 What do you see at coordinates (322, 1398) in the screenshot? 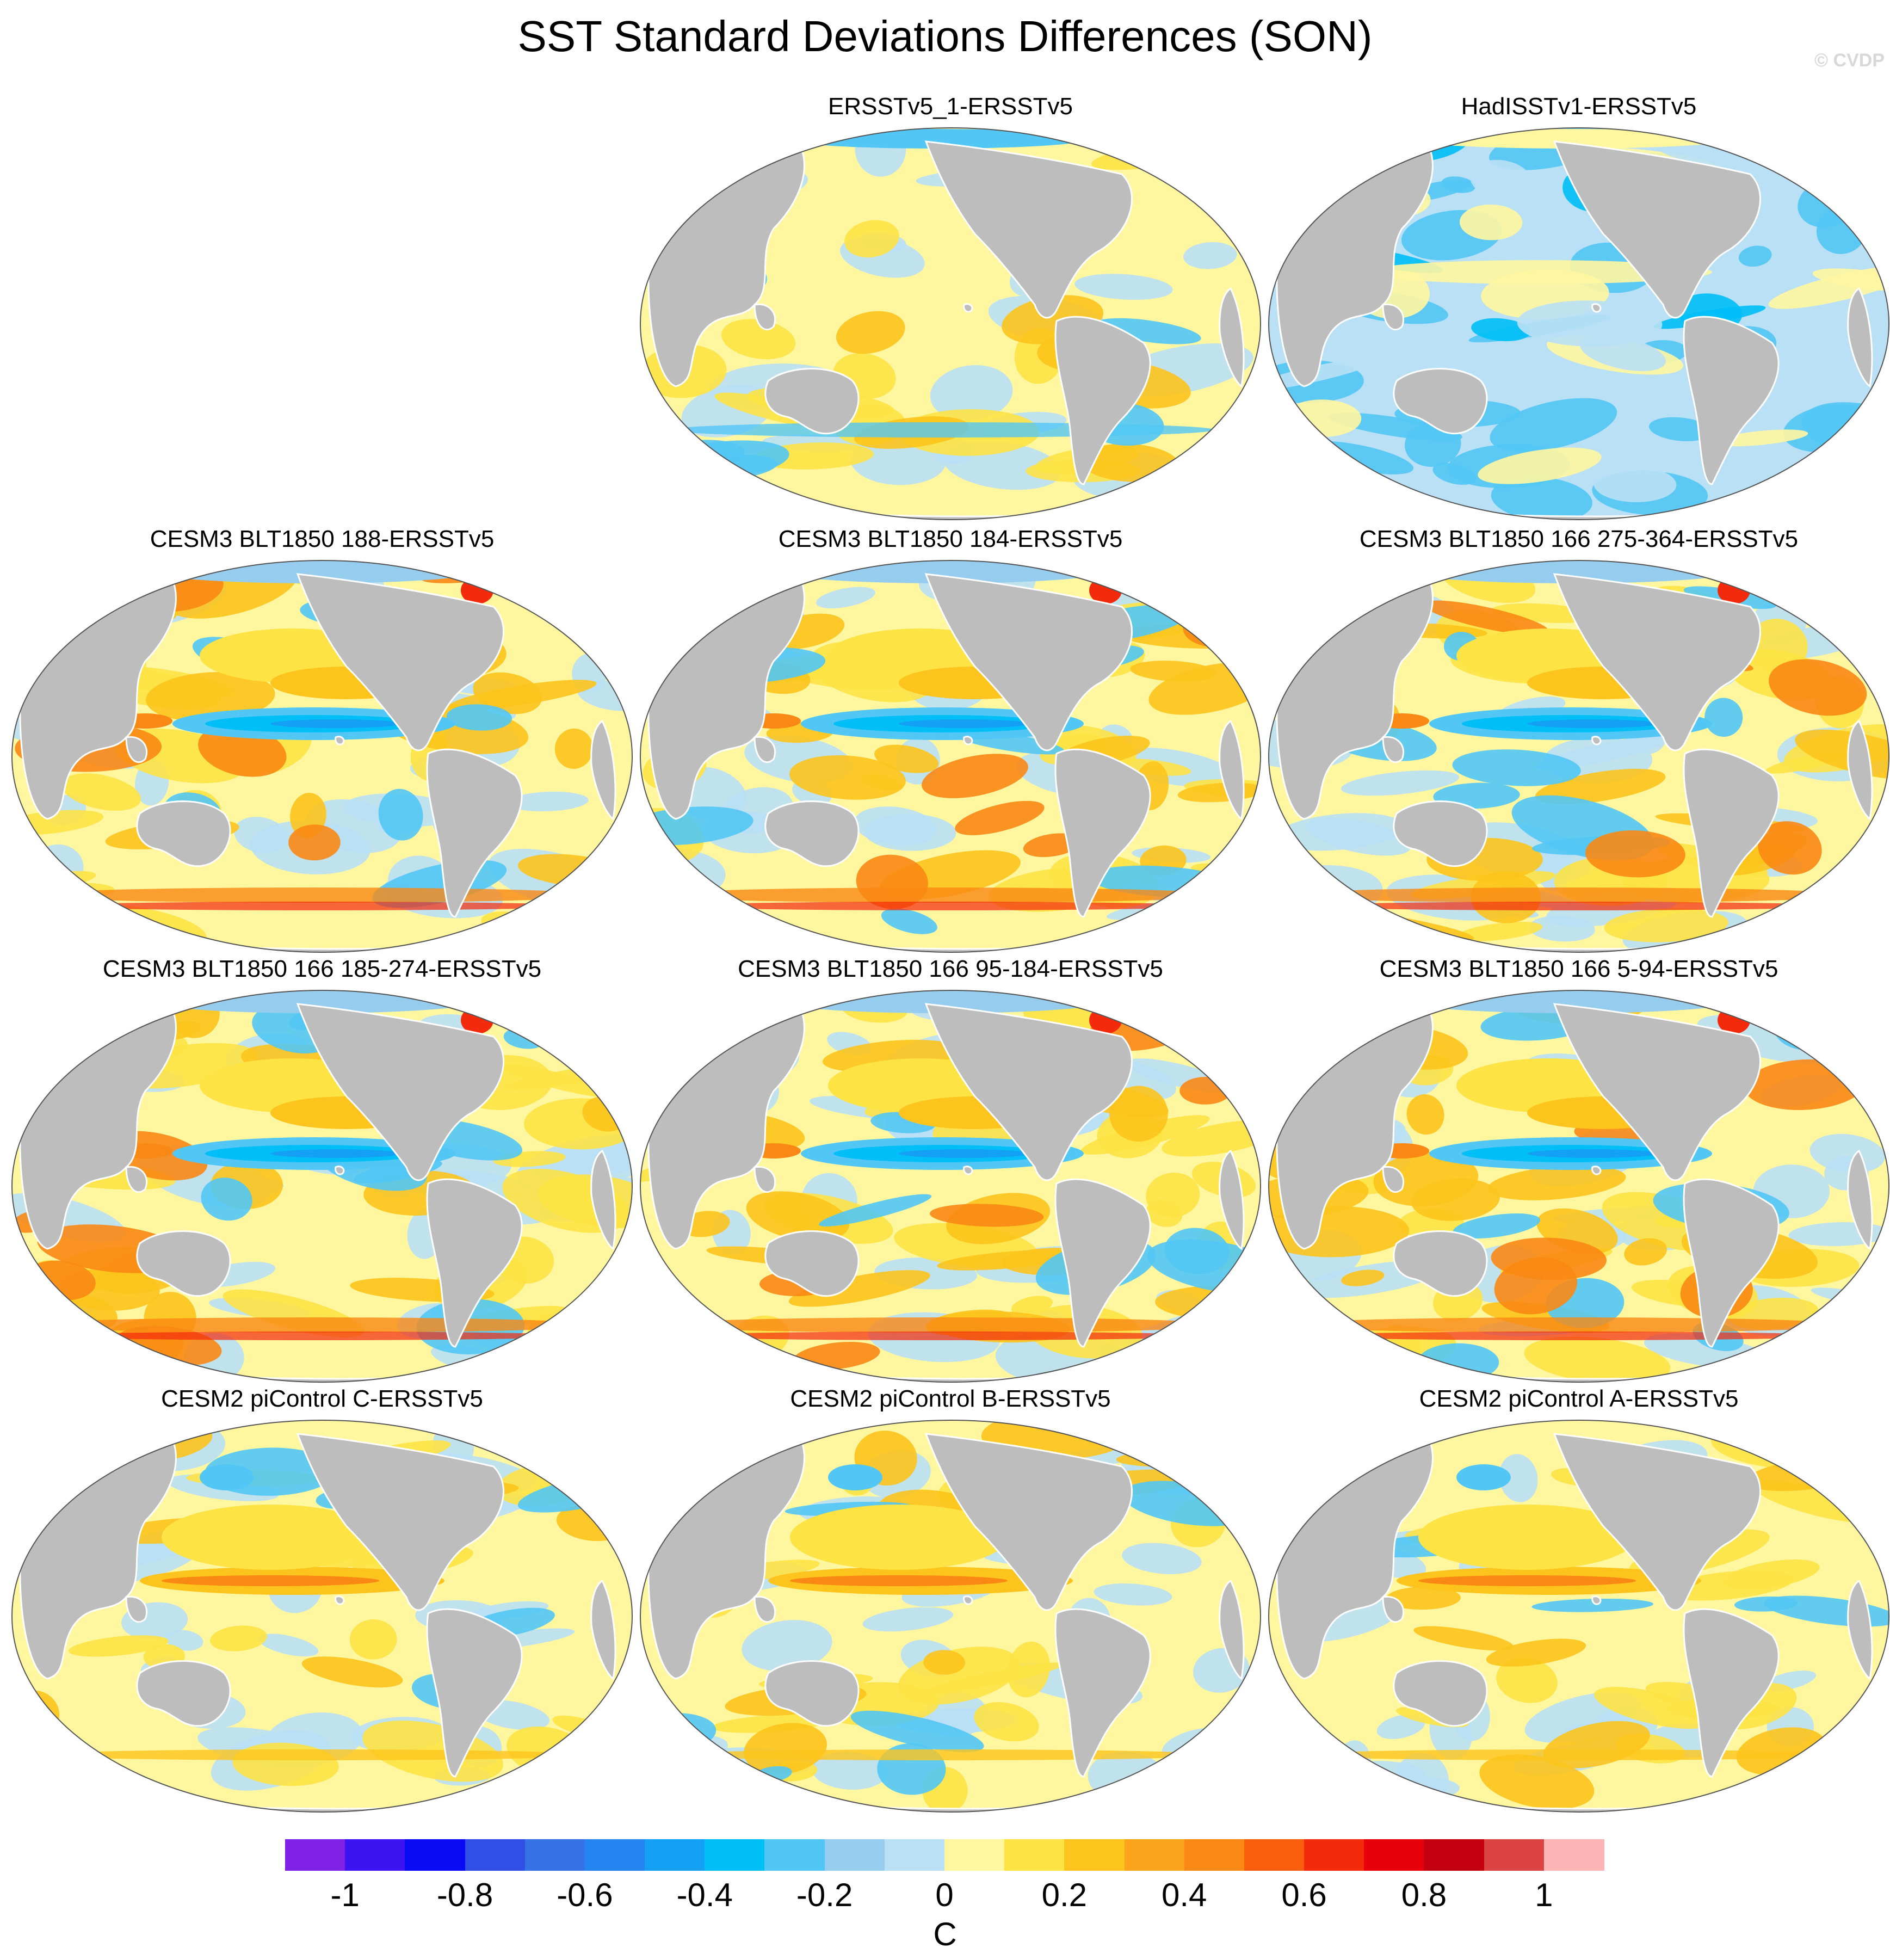
I see `panel-title: CESM2 piControl C-ERSSTv5` at bounding box center [322, 1398].